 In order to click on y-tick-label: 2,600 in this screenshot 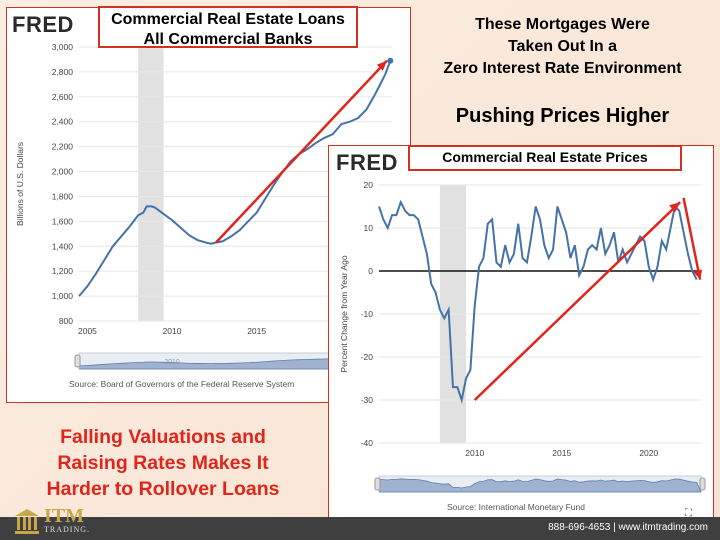, I will do `click(63, 97)`.